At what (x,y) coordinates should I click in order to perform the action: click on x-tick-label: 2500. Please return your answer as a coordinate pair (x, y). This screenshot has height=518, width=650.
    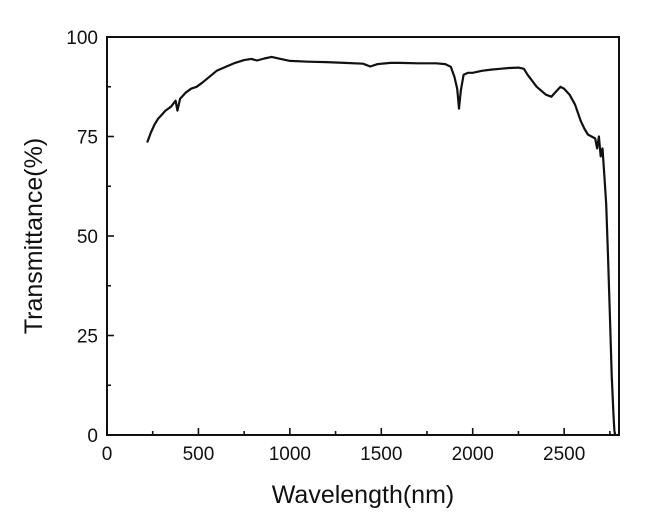
    Looking at the image, I should click on (564, 454).